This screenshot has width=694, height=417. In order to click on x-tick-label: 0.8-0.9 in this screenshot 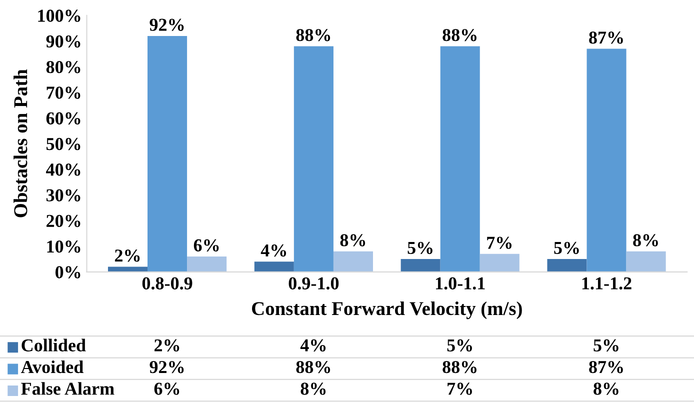, I will do `click(167, 283)`.